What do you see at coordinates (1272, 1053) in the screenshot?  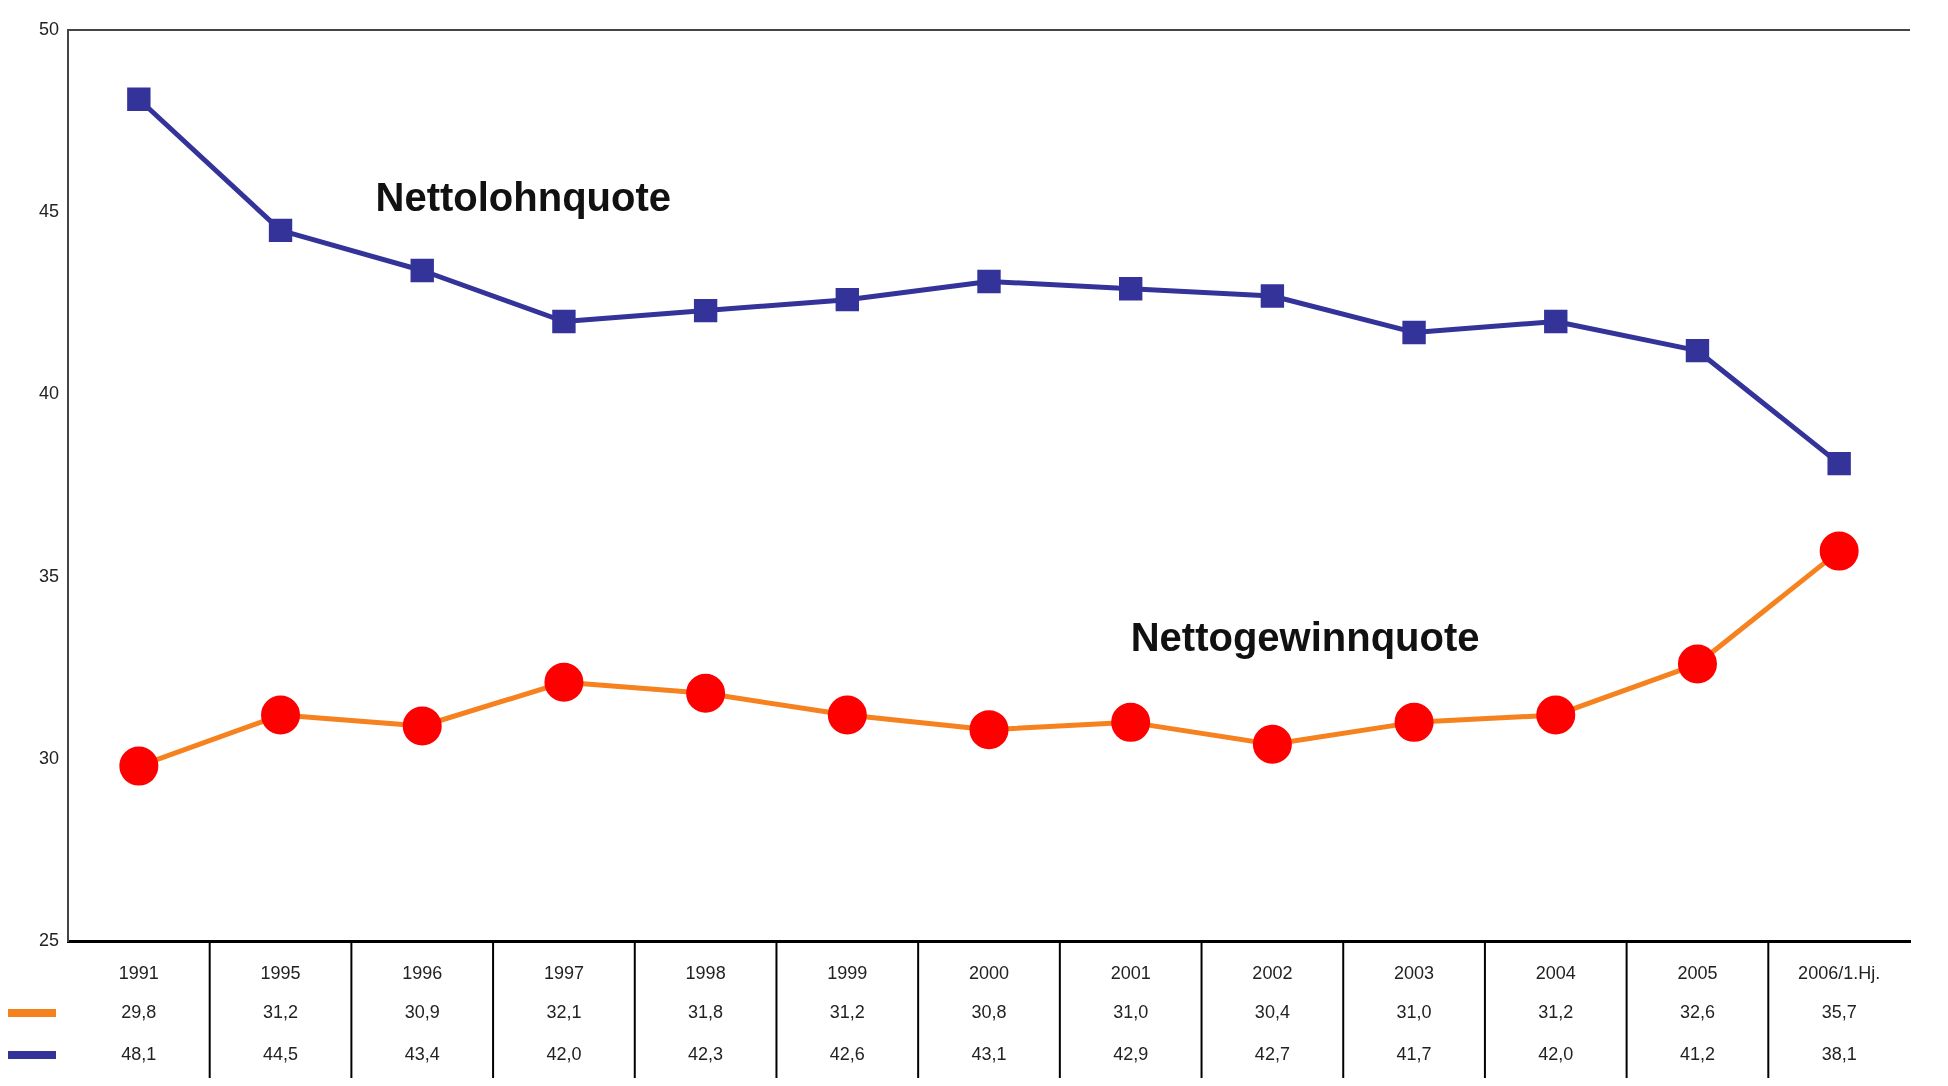 I see `data-label: 42,7` at bounding box center [1272, 1053].